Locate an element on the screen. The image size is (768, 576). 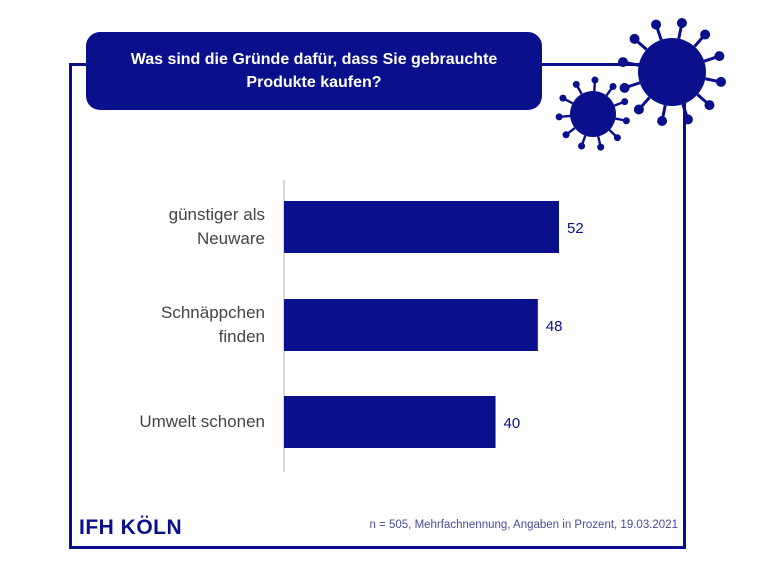
category-label-line: Neuware is located at coordinates (230, 238).